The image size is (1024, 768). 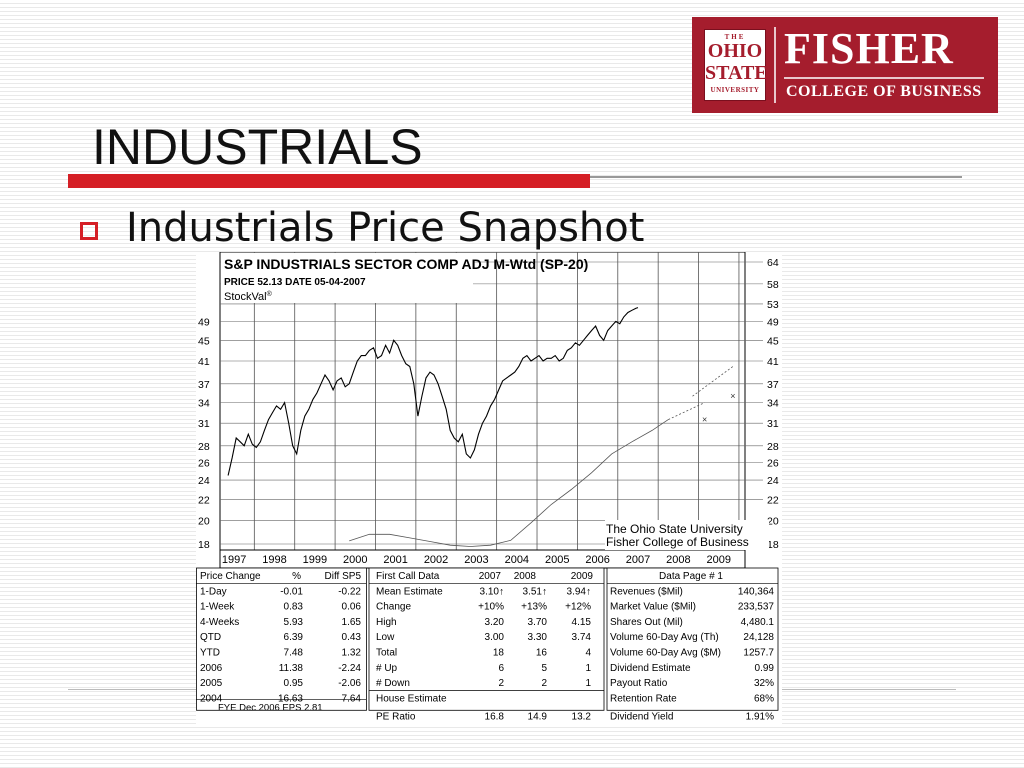 What do you see at coordinates (582, 576) in the screenshot?
I see `table-middle-header: 2009` at bounding box center [582, 576].